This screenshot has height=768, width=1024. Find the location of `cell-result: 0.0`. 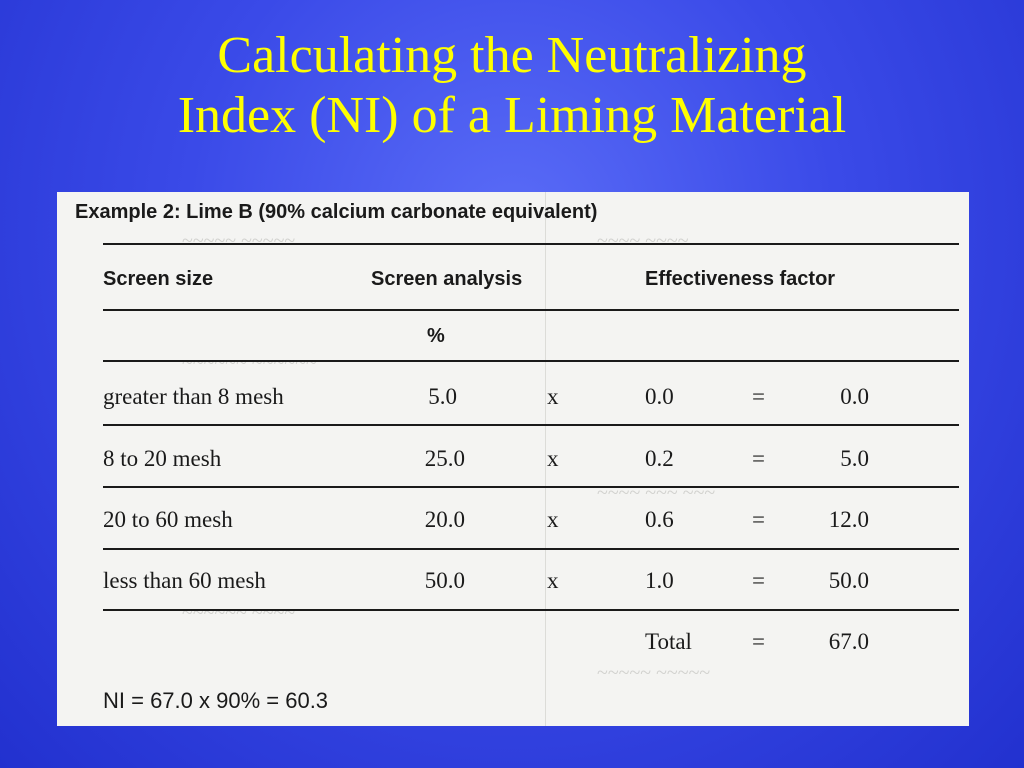

cell-result: 0.0 is located at coordinates (854, 396).